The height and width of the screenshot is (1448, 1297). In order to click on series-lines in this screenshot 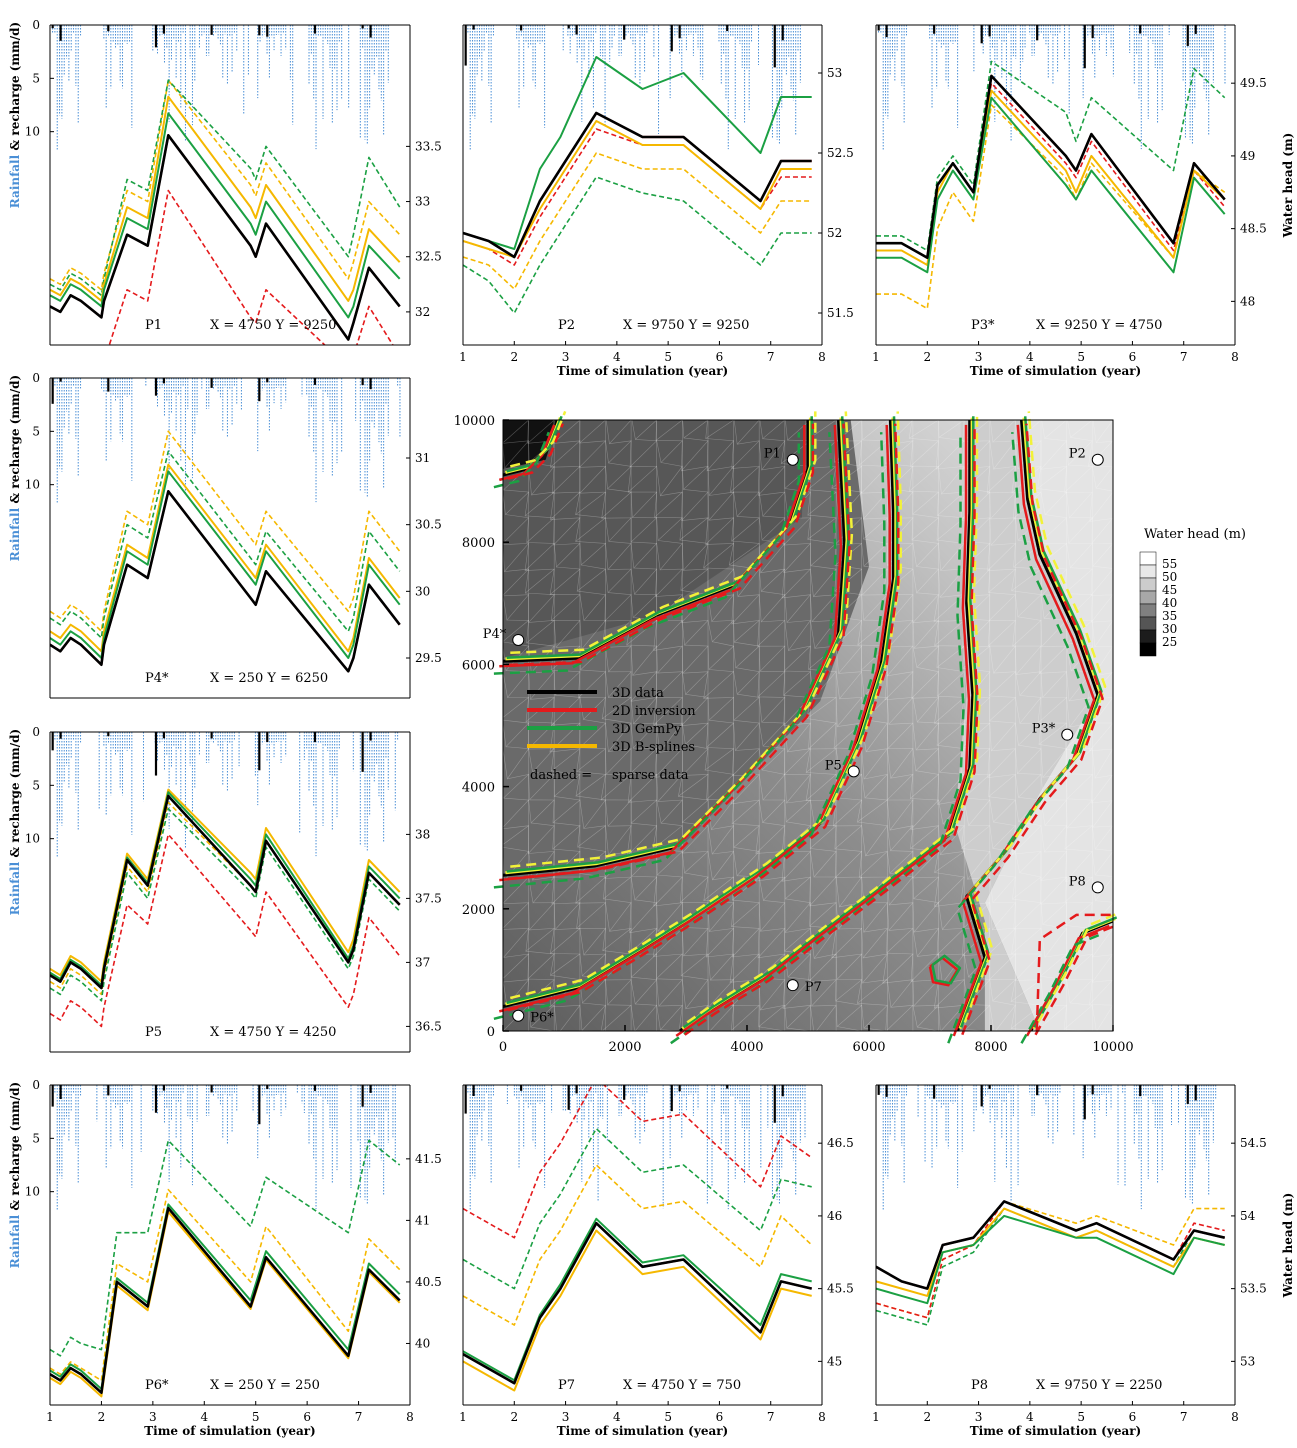, I will do `click(638, 1238)`.